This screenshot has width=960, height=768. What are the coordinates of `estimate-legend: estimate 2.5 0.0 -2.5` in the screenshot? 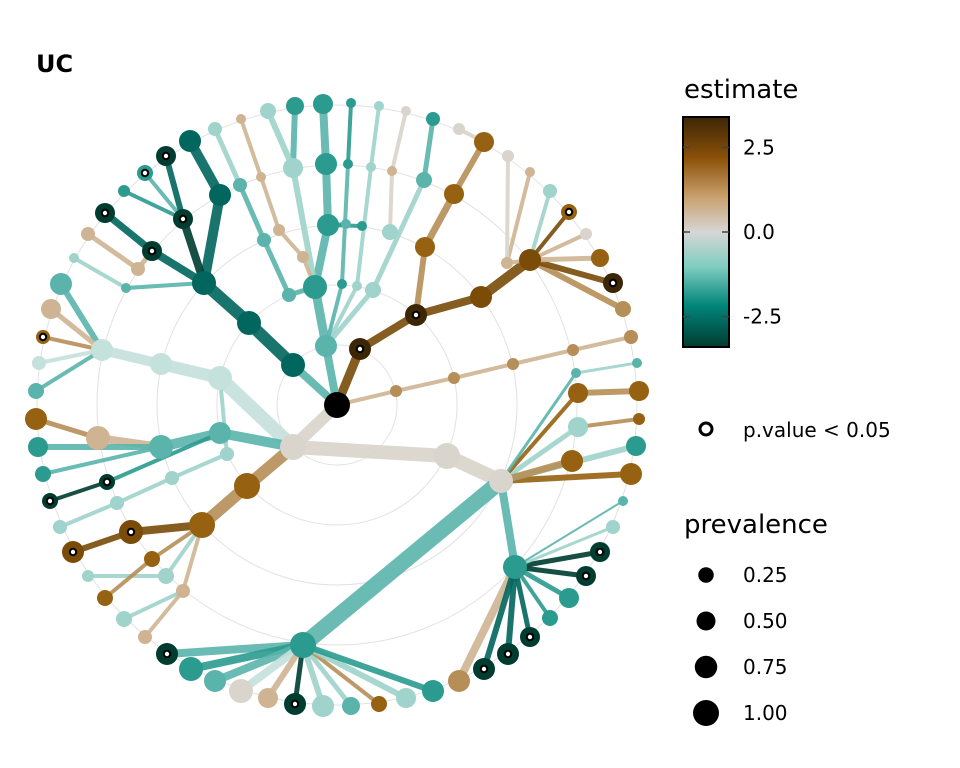 It's located at (740, 211).